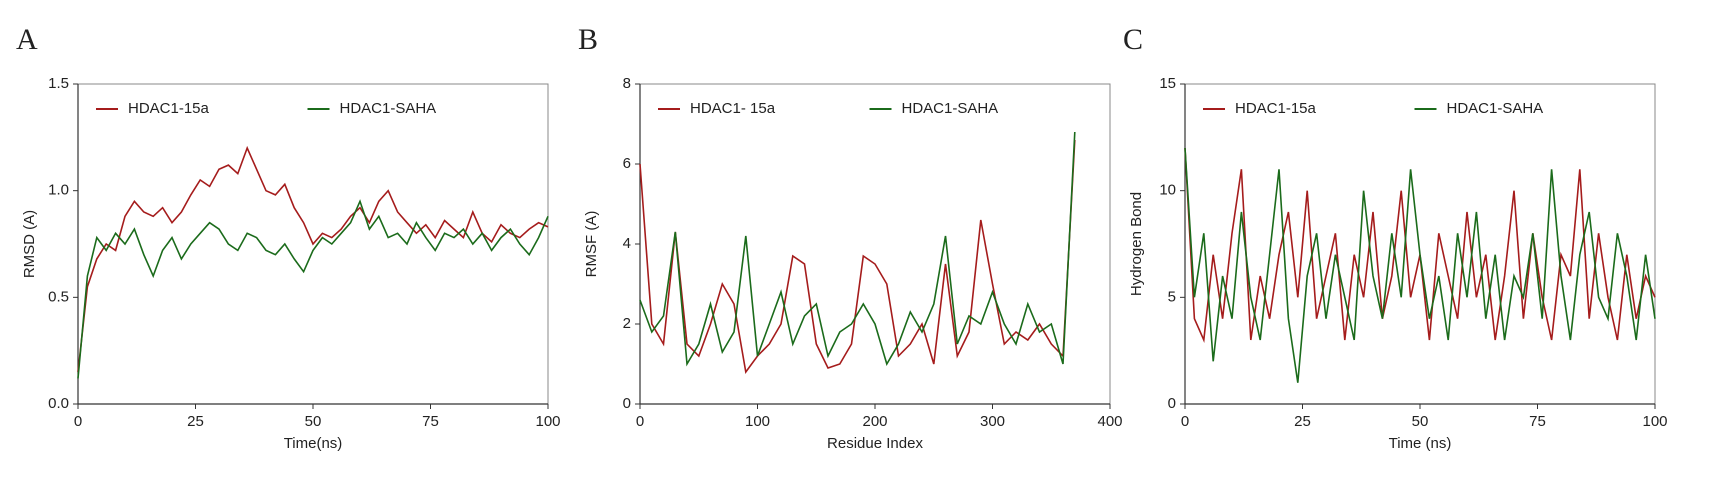 The height and width of the screenshot is (488, 1724). Describe the element at coordinates (27, 39) in the screenshot. I see `panel-label: A` at that location.